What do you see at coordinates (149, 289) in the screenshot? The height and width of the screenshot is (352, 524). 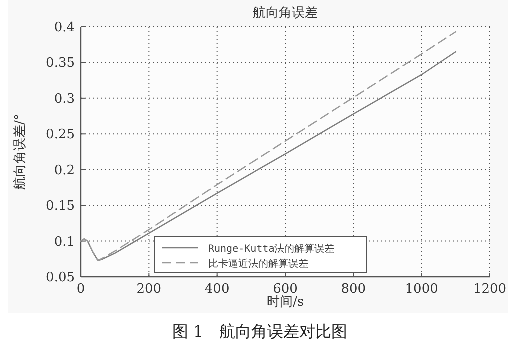 I see `x-tick-label: 200` at bounding box center [149, 289].